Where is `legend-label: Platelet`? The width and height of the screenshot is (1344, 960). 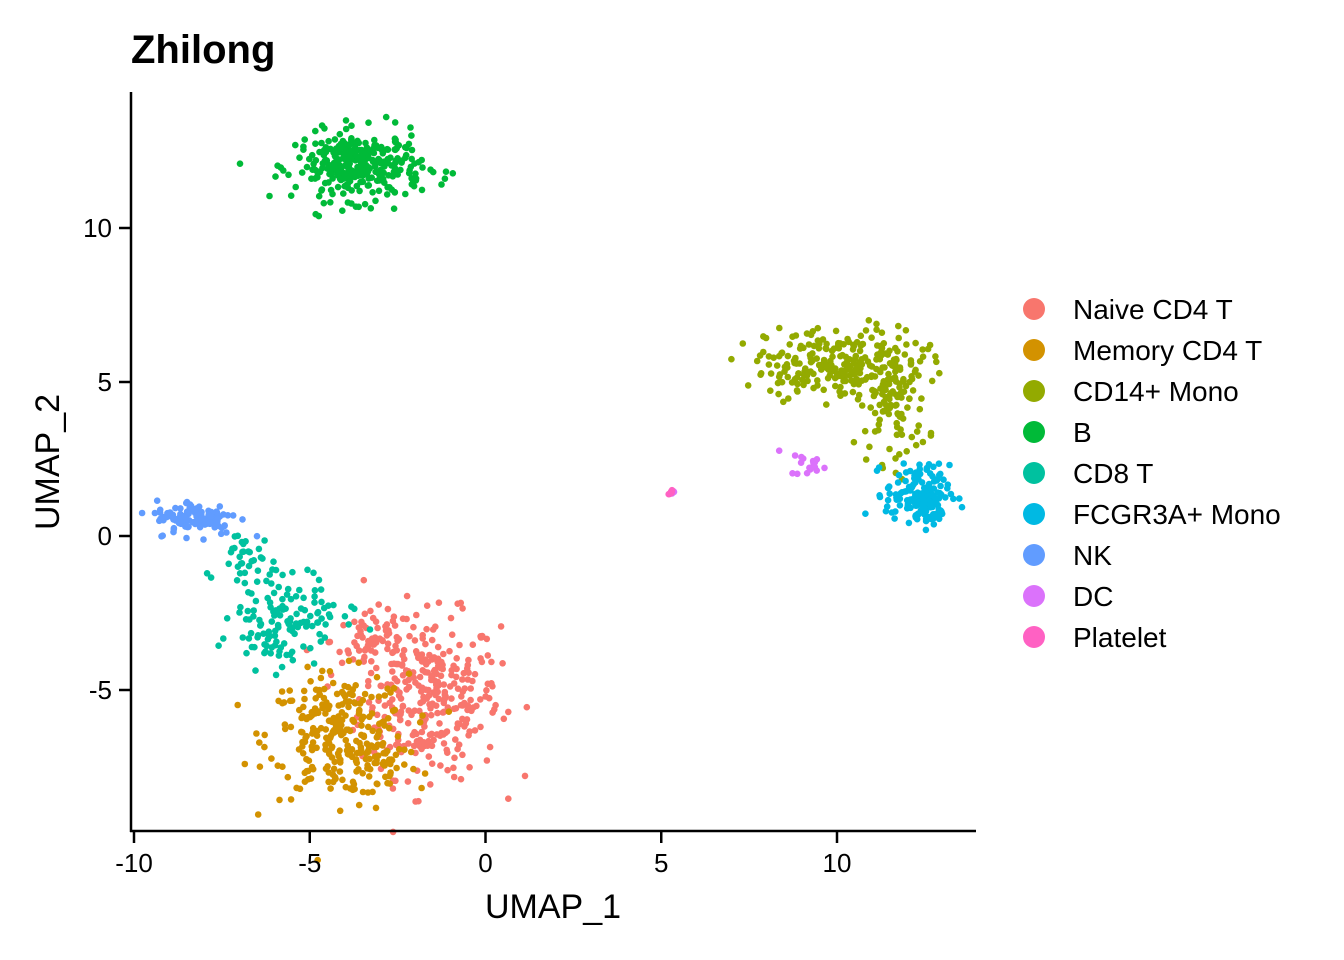
legend-label: Platelet is located at coordinates (1120, 637).